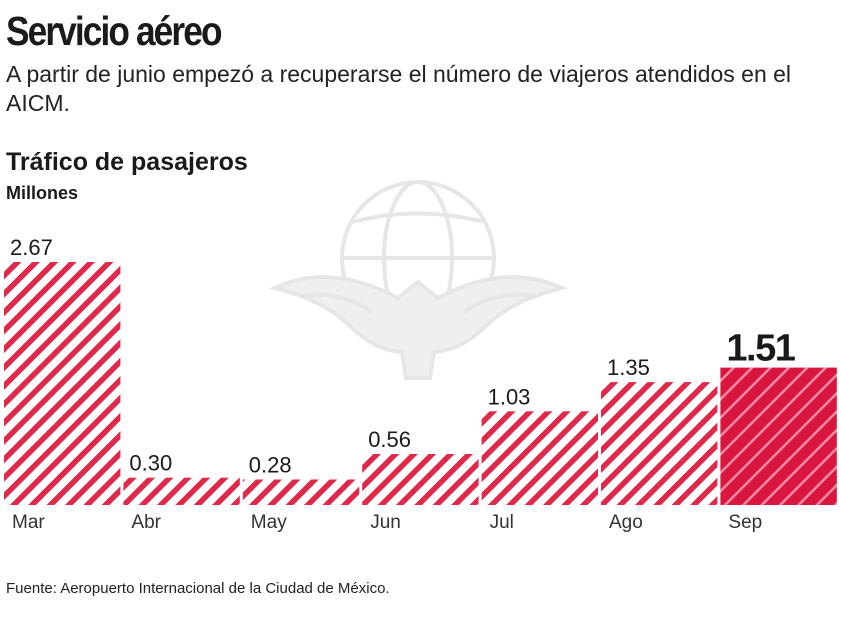  I want to click on category-label-sep: Sep, so click(745, 522).